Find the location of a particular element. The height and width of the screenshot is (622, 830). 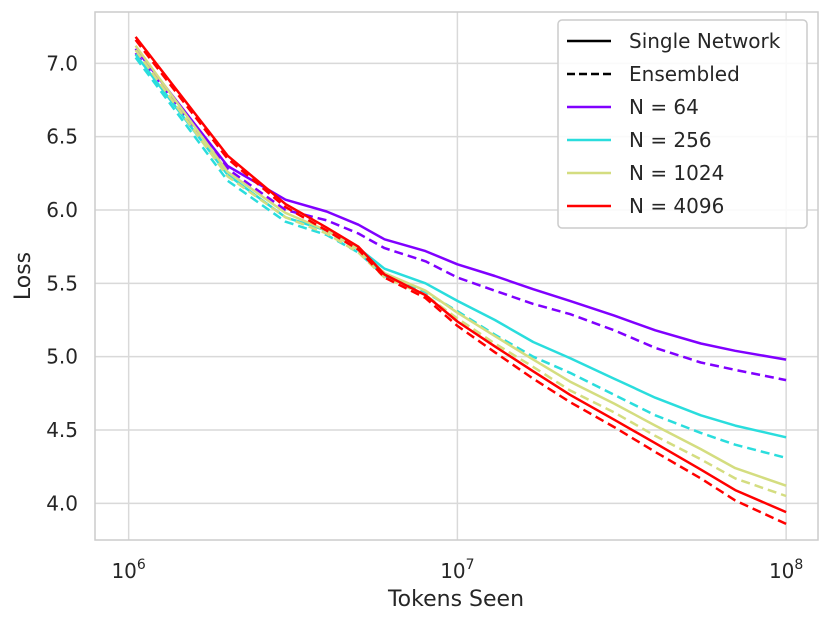

y-tick-label: 5.0 is located at coordinates (62, 357).